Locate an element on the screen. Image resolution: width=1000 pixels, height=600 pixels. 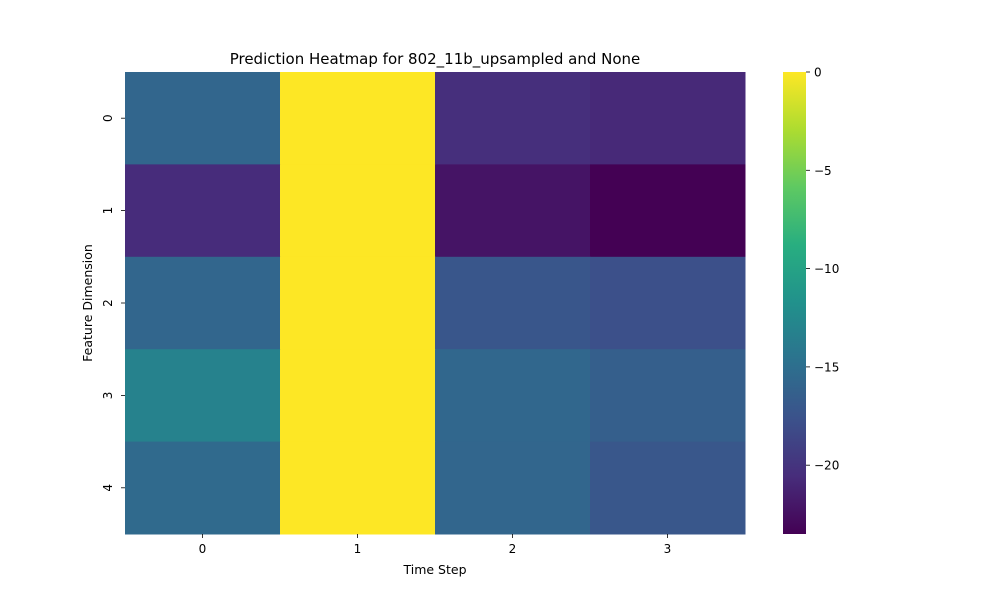
y-axis-ticks: 0 1 2 3 4 is located at coordinates (113, 303).